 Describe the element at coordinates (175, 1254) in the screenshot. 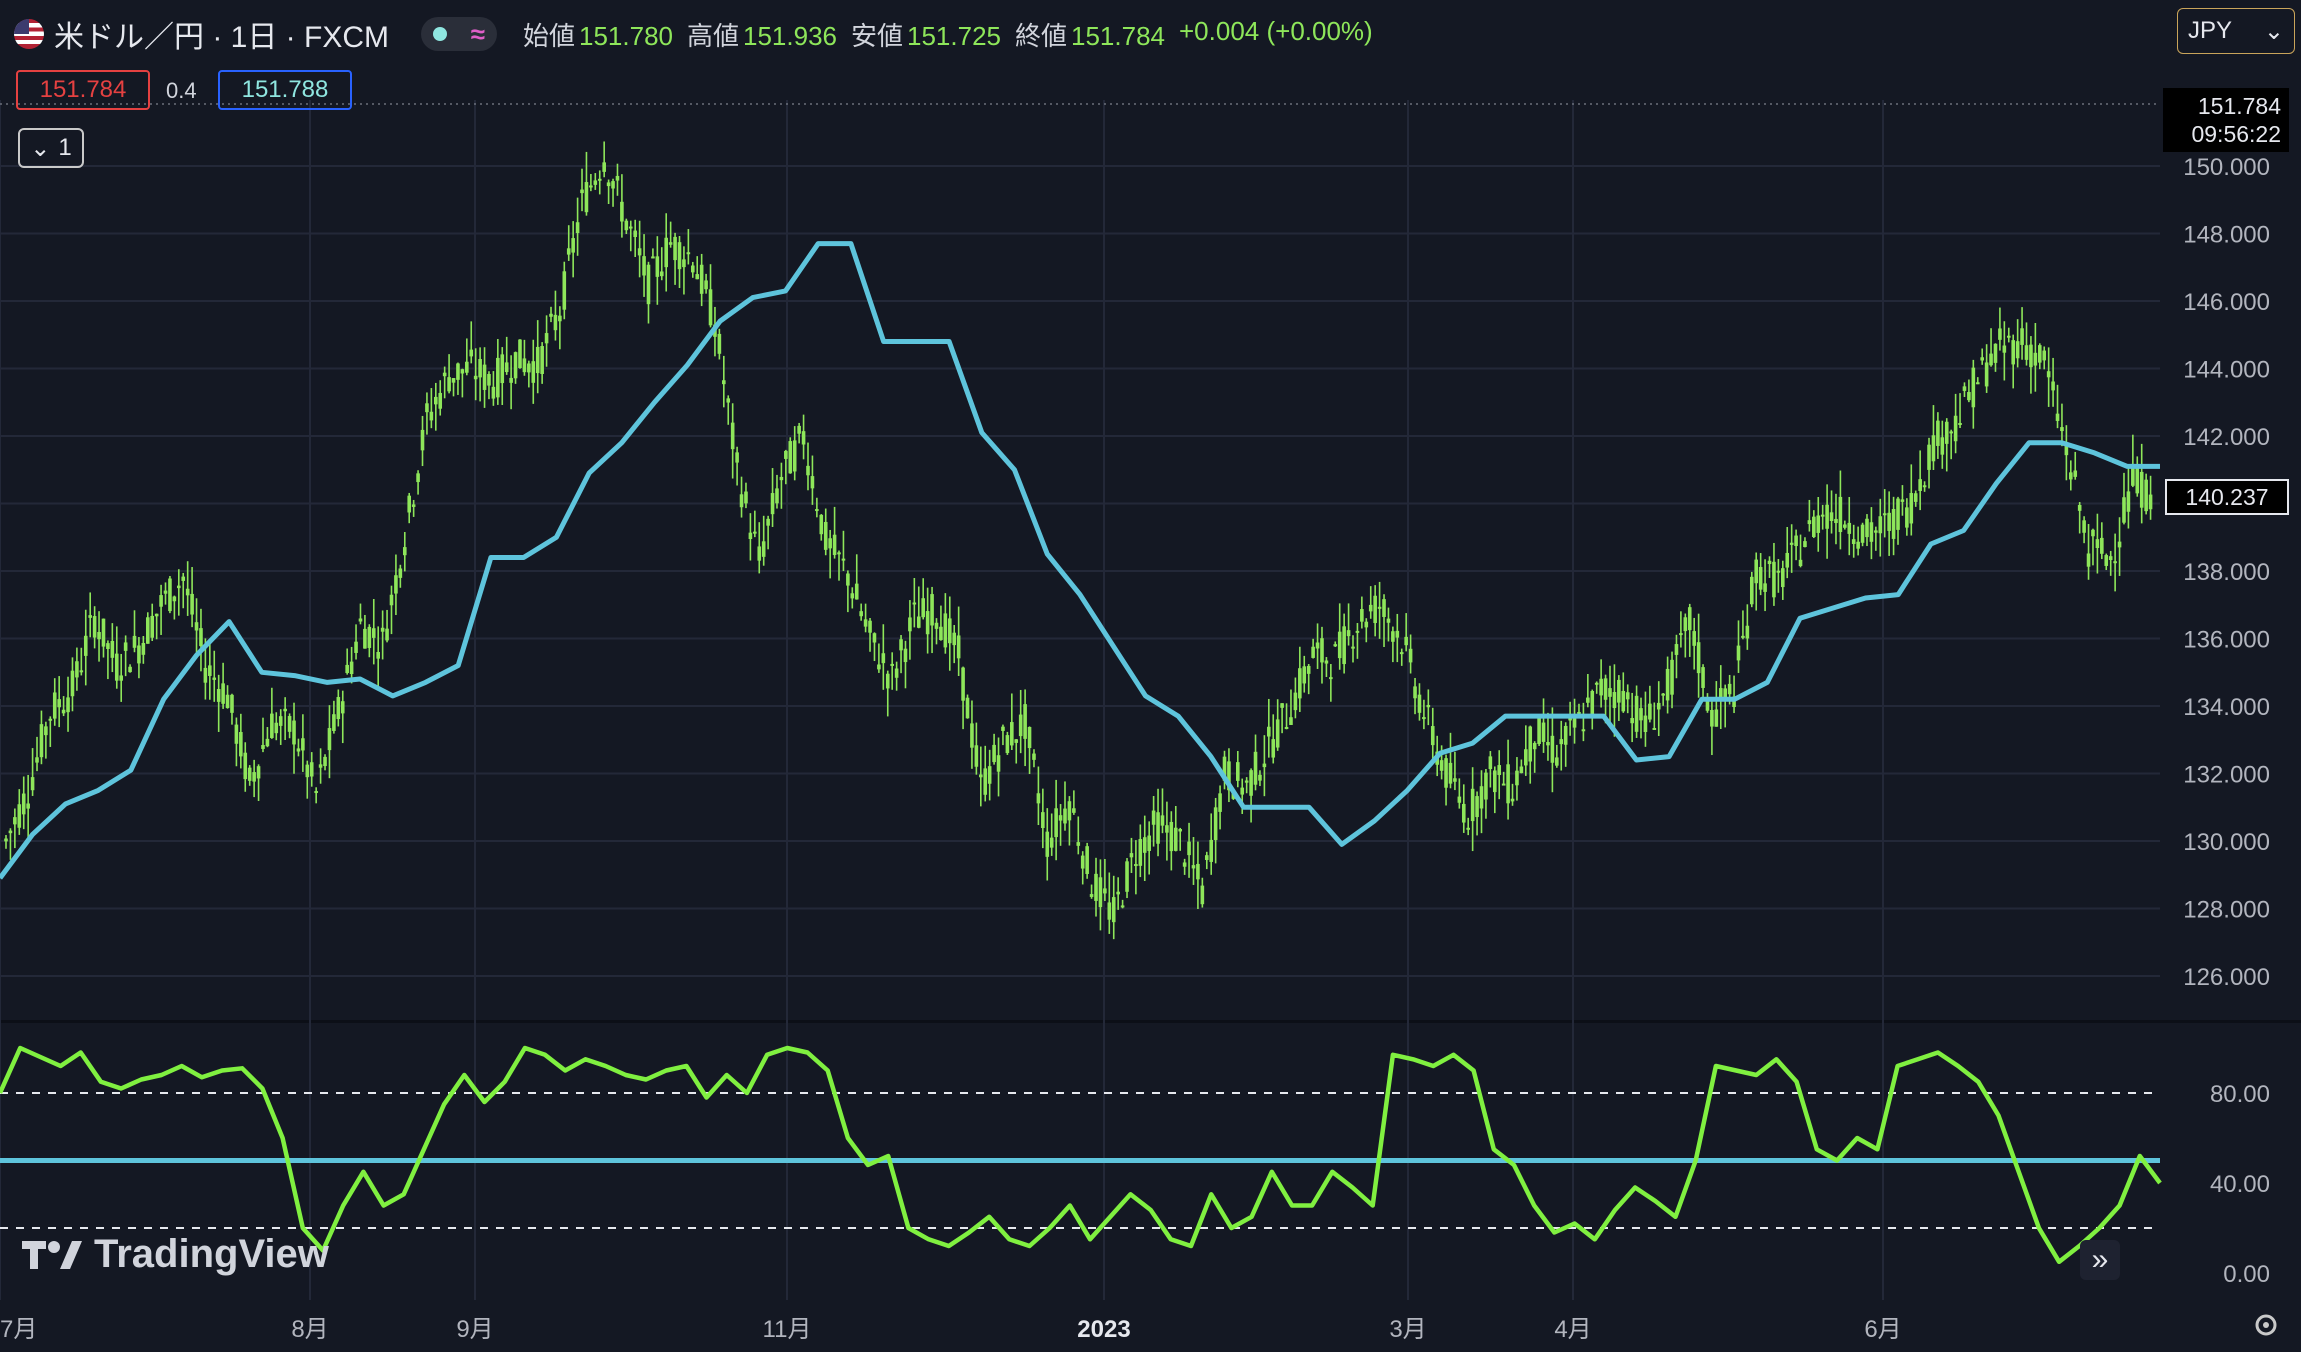

I see `tradingview-logo: TradingView` at that location.